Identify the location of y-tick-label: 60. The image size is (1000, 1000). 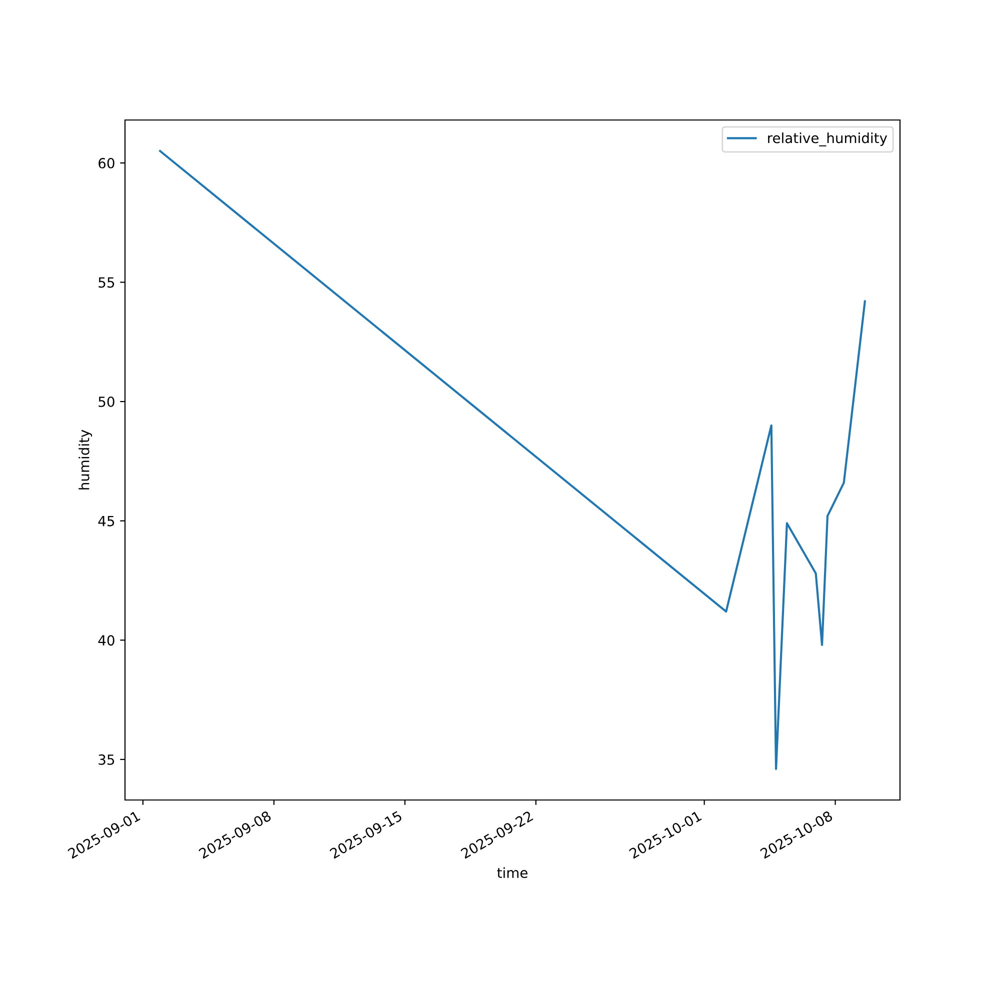
(106, 163).